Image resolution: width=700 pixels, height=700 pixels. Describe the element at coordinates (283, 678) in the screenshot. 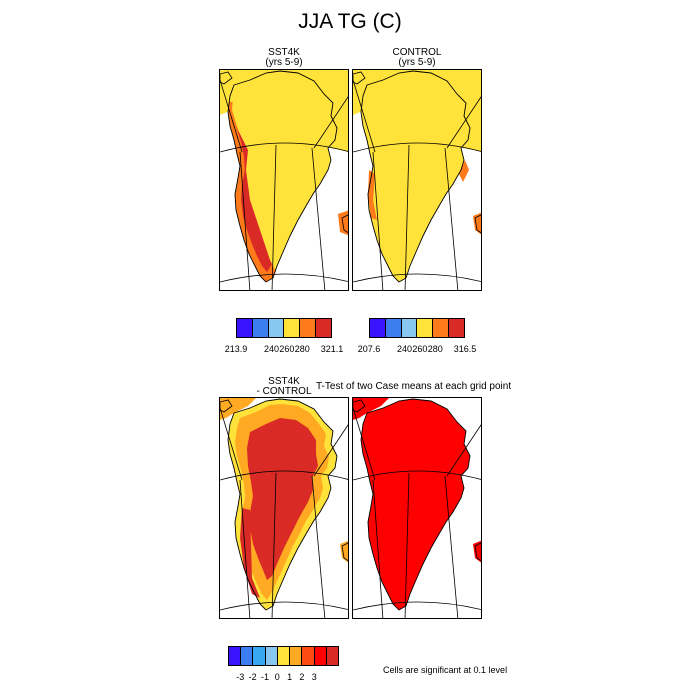

I see `colorbar-diff-labels: -3 -2 -1 0 1 2 3` at that location.